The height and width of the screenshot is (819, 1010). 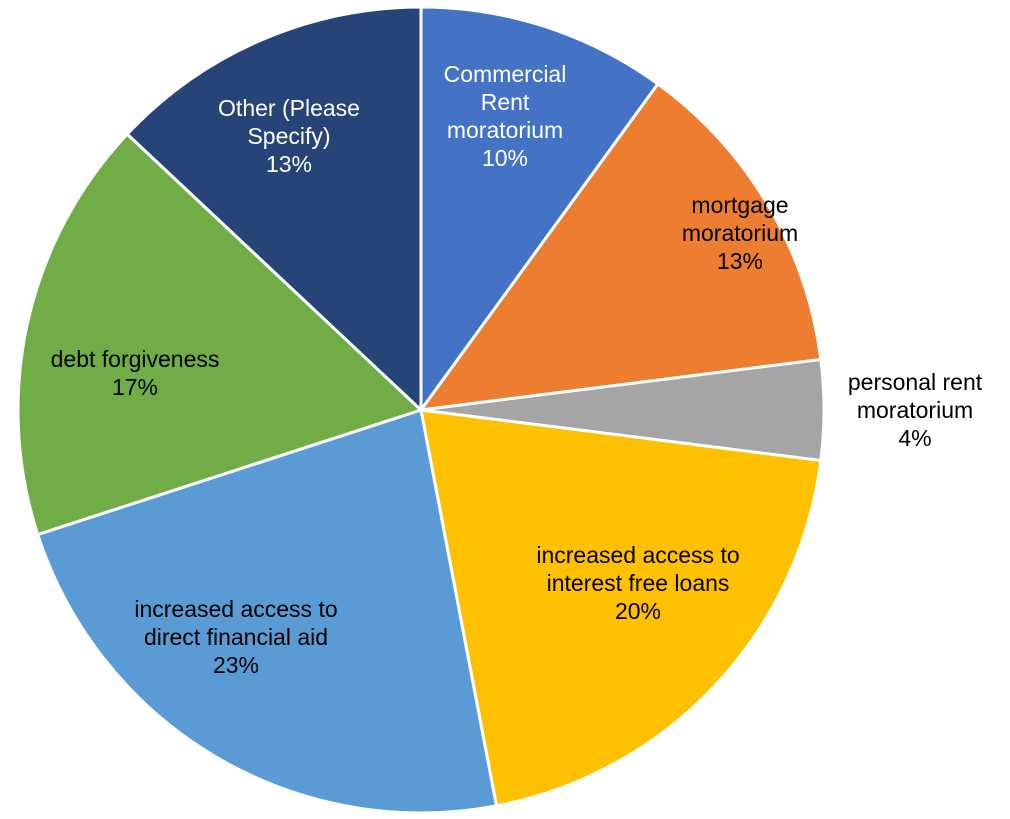 I want to click on slice-label-7: Other (Please Specify) 13%, so click(x=289, y=136).